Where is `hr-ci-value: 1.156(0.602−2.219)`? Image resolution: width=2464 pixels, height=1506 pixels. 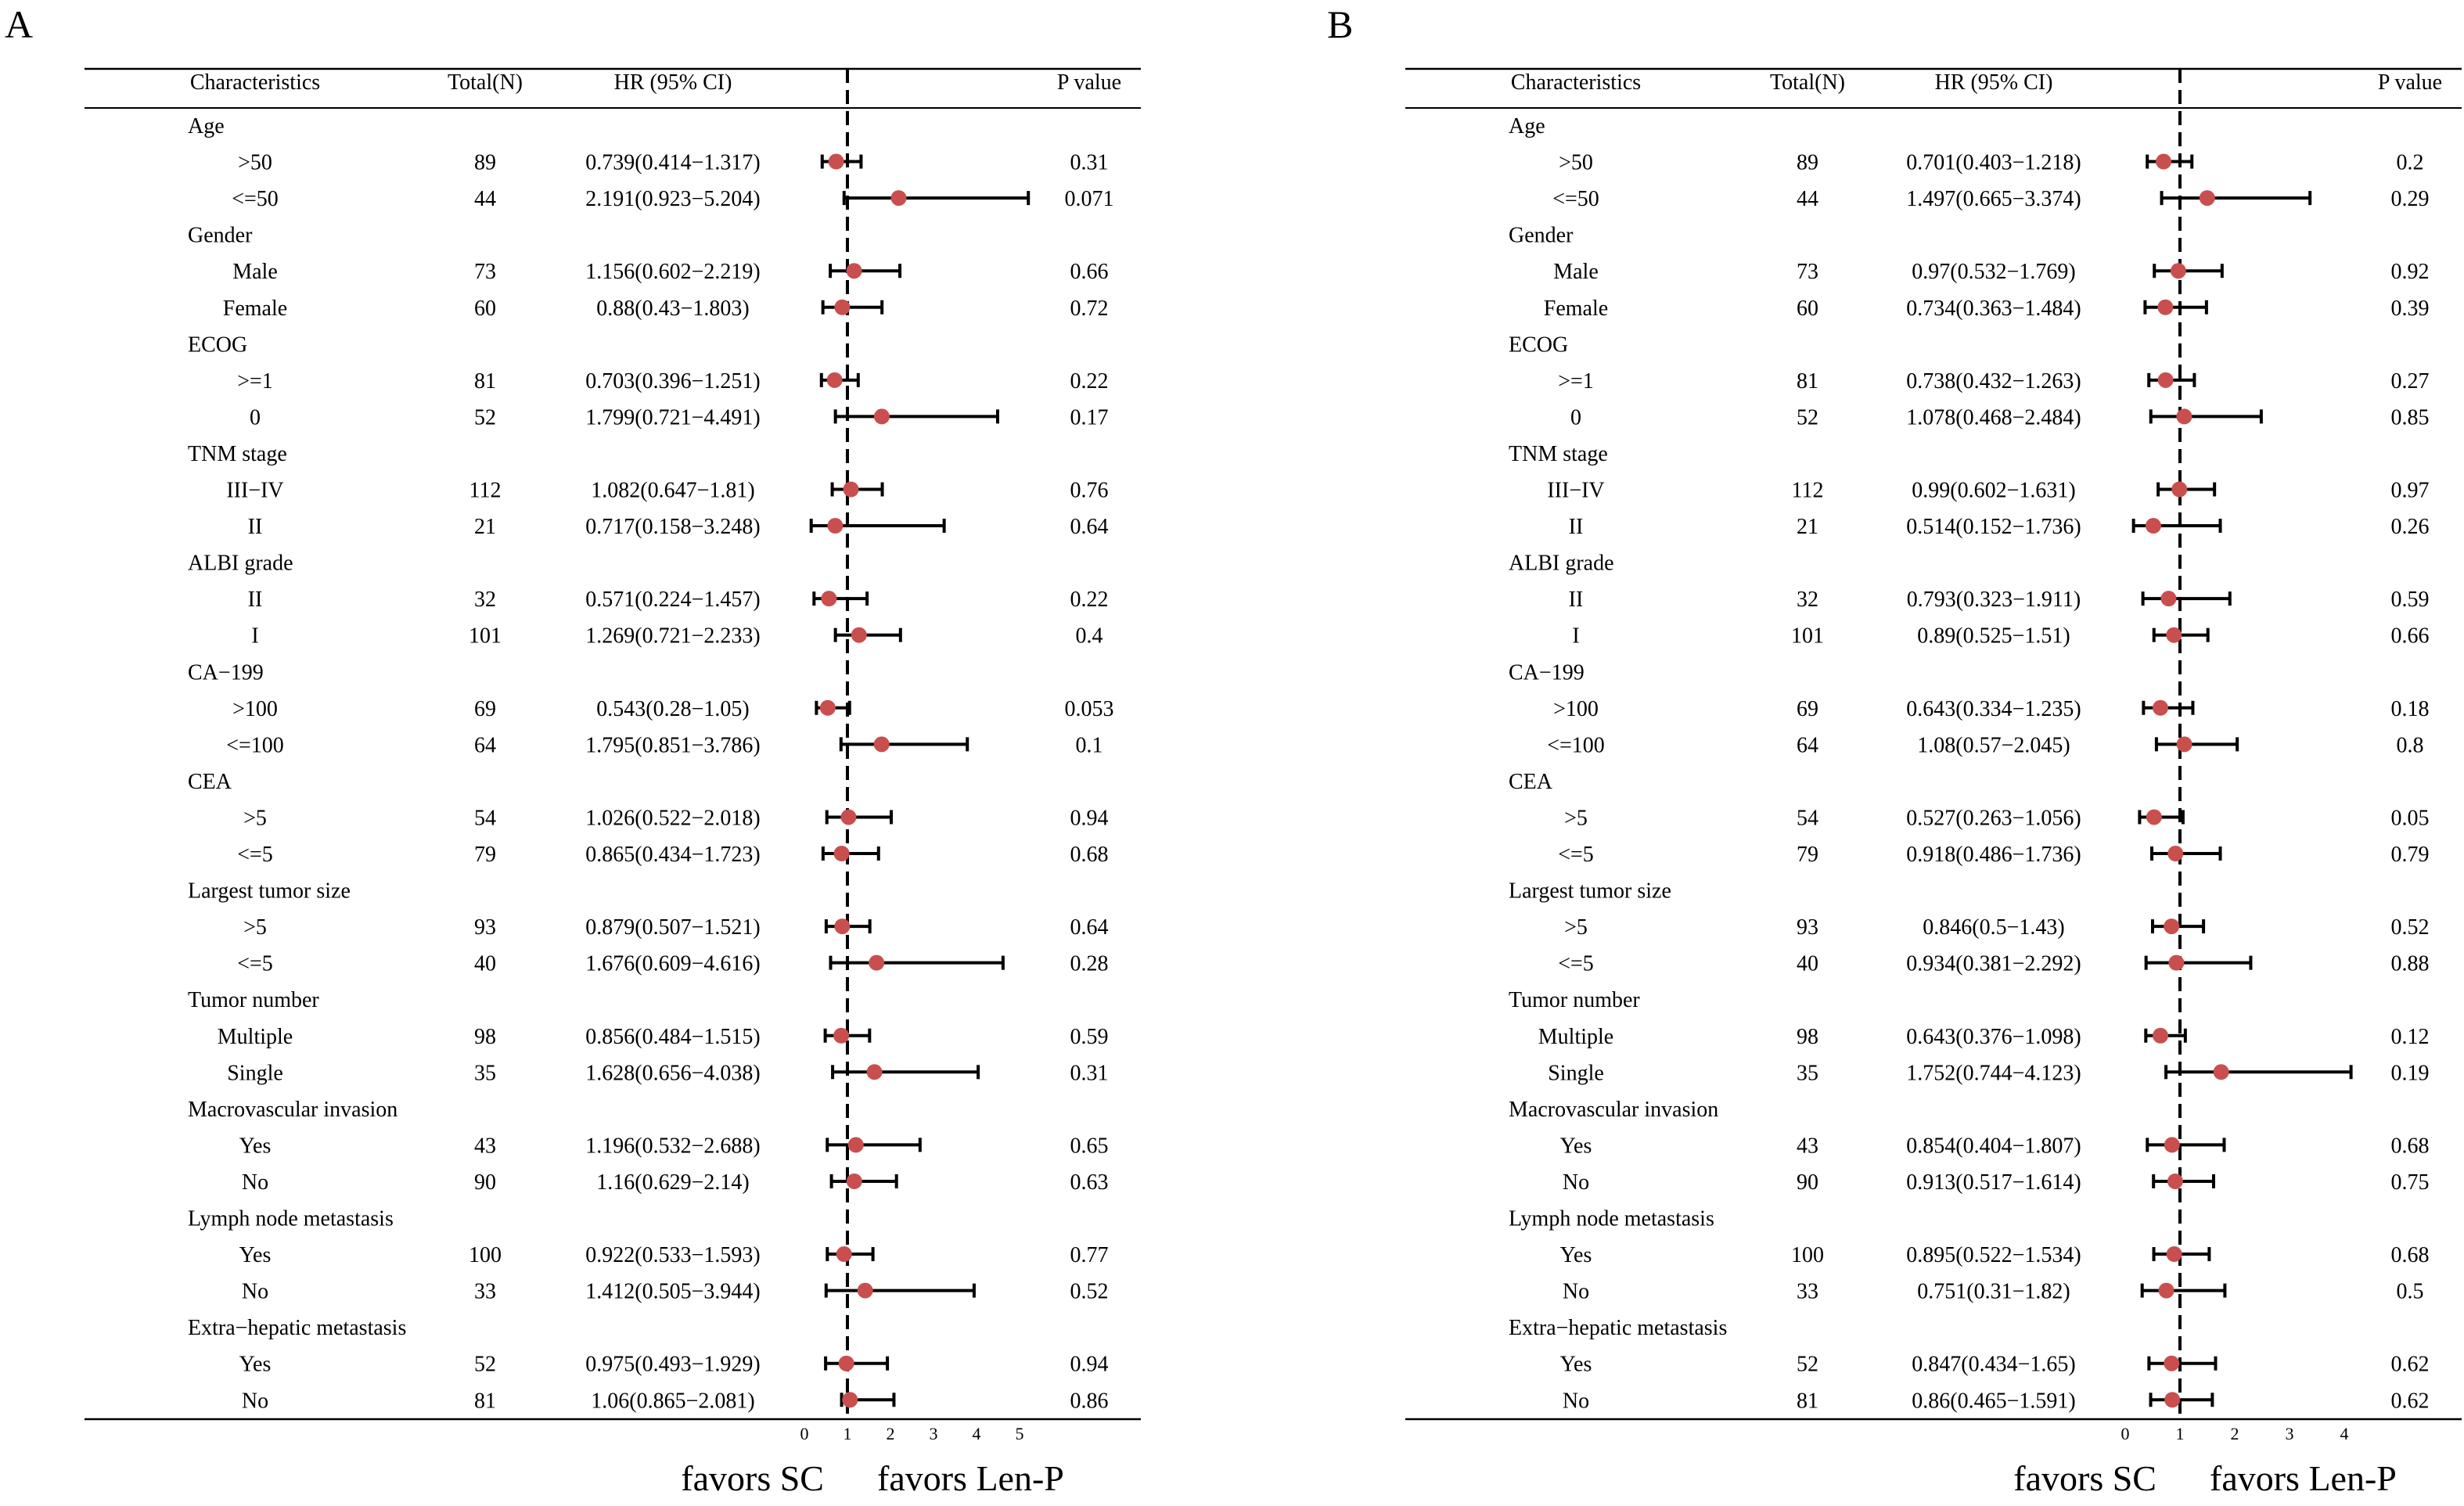 hr-ci-value: 1.156(0.602−2.219) is located at coordinates (672, 272).